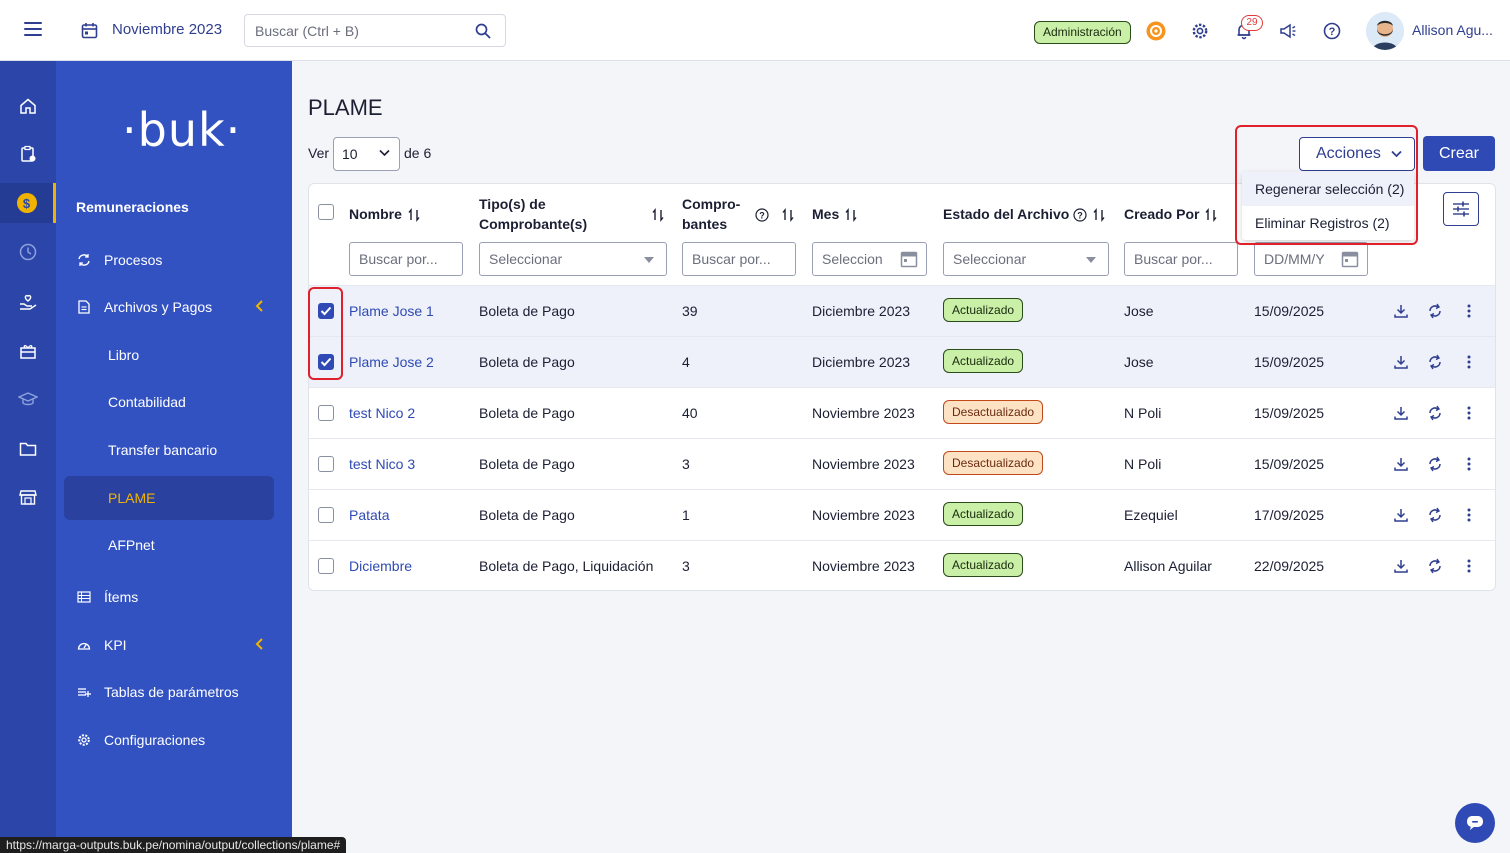 Image resolution: width=1510 pixels, height=853 pixels. I want to click on col-nombre: Nombre, so click(384, 214).